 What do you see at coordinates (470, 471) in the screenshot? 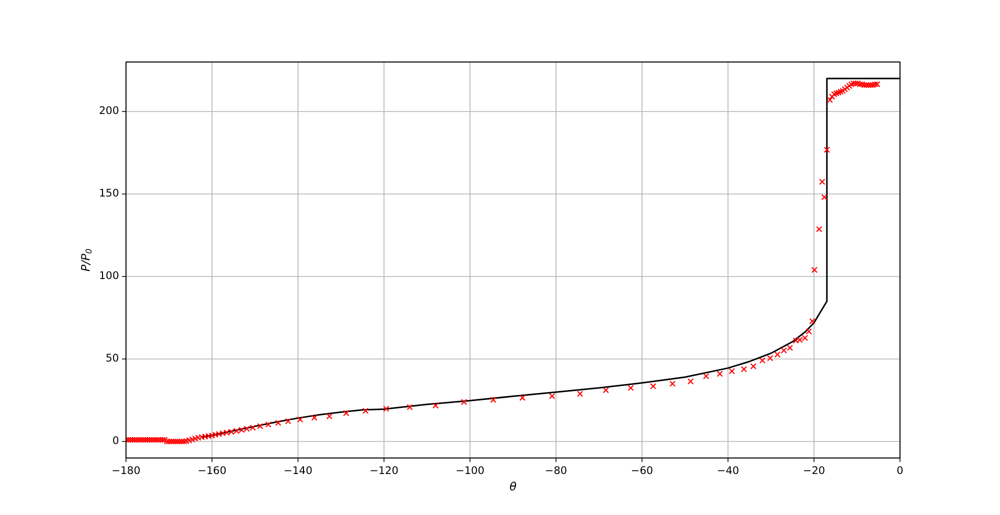
I see `x-tick-label: −100` at bounding box center [470, 471].